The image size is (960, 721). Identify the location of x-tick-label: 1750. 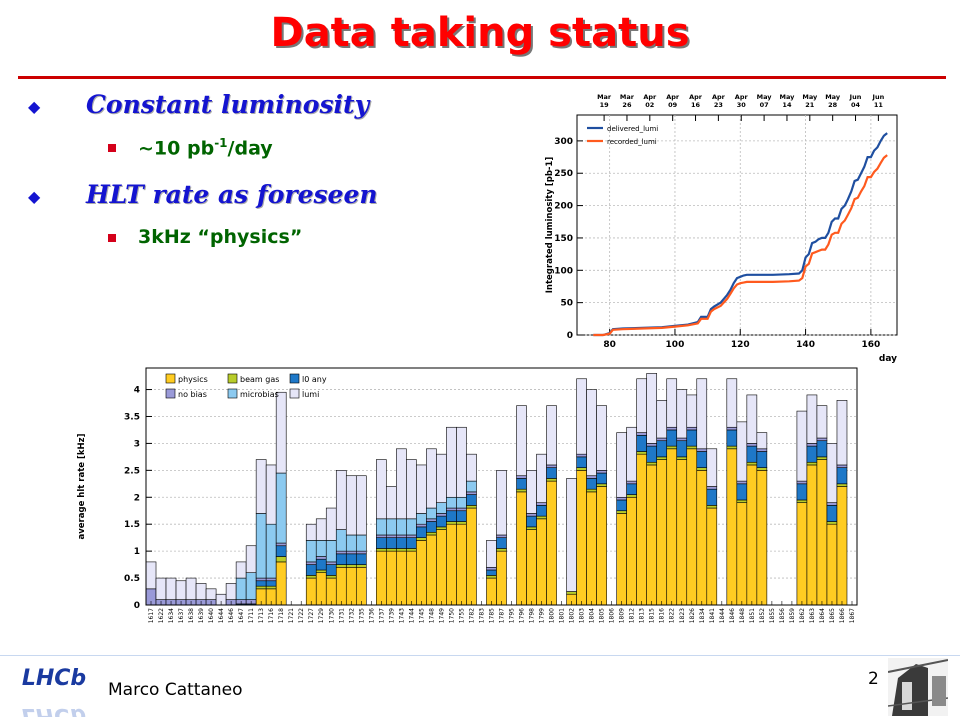
(451, 615).